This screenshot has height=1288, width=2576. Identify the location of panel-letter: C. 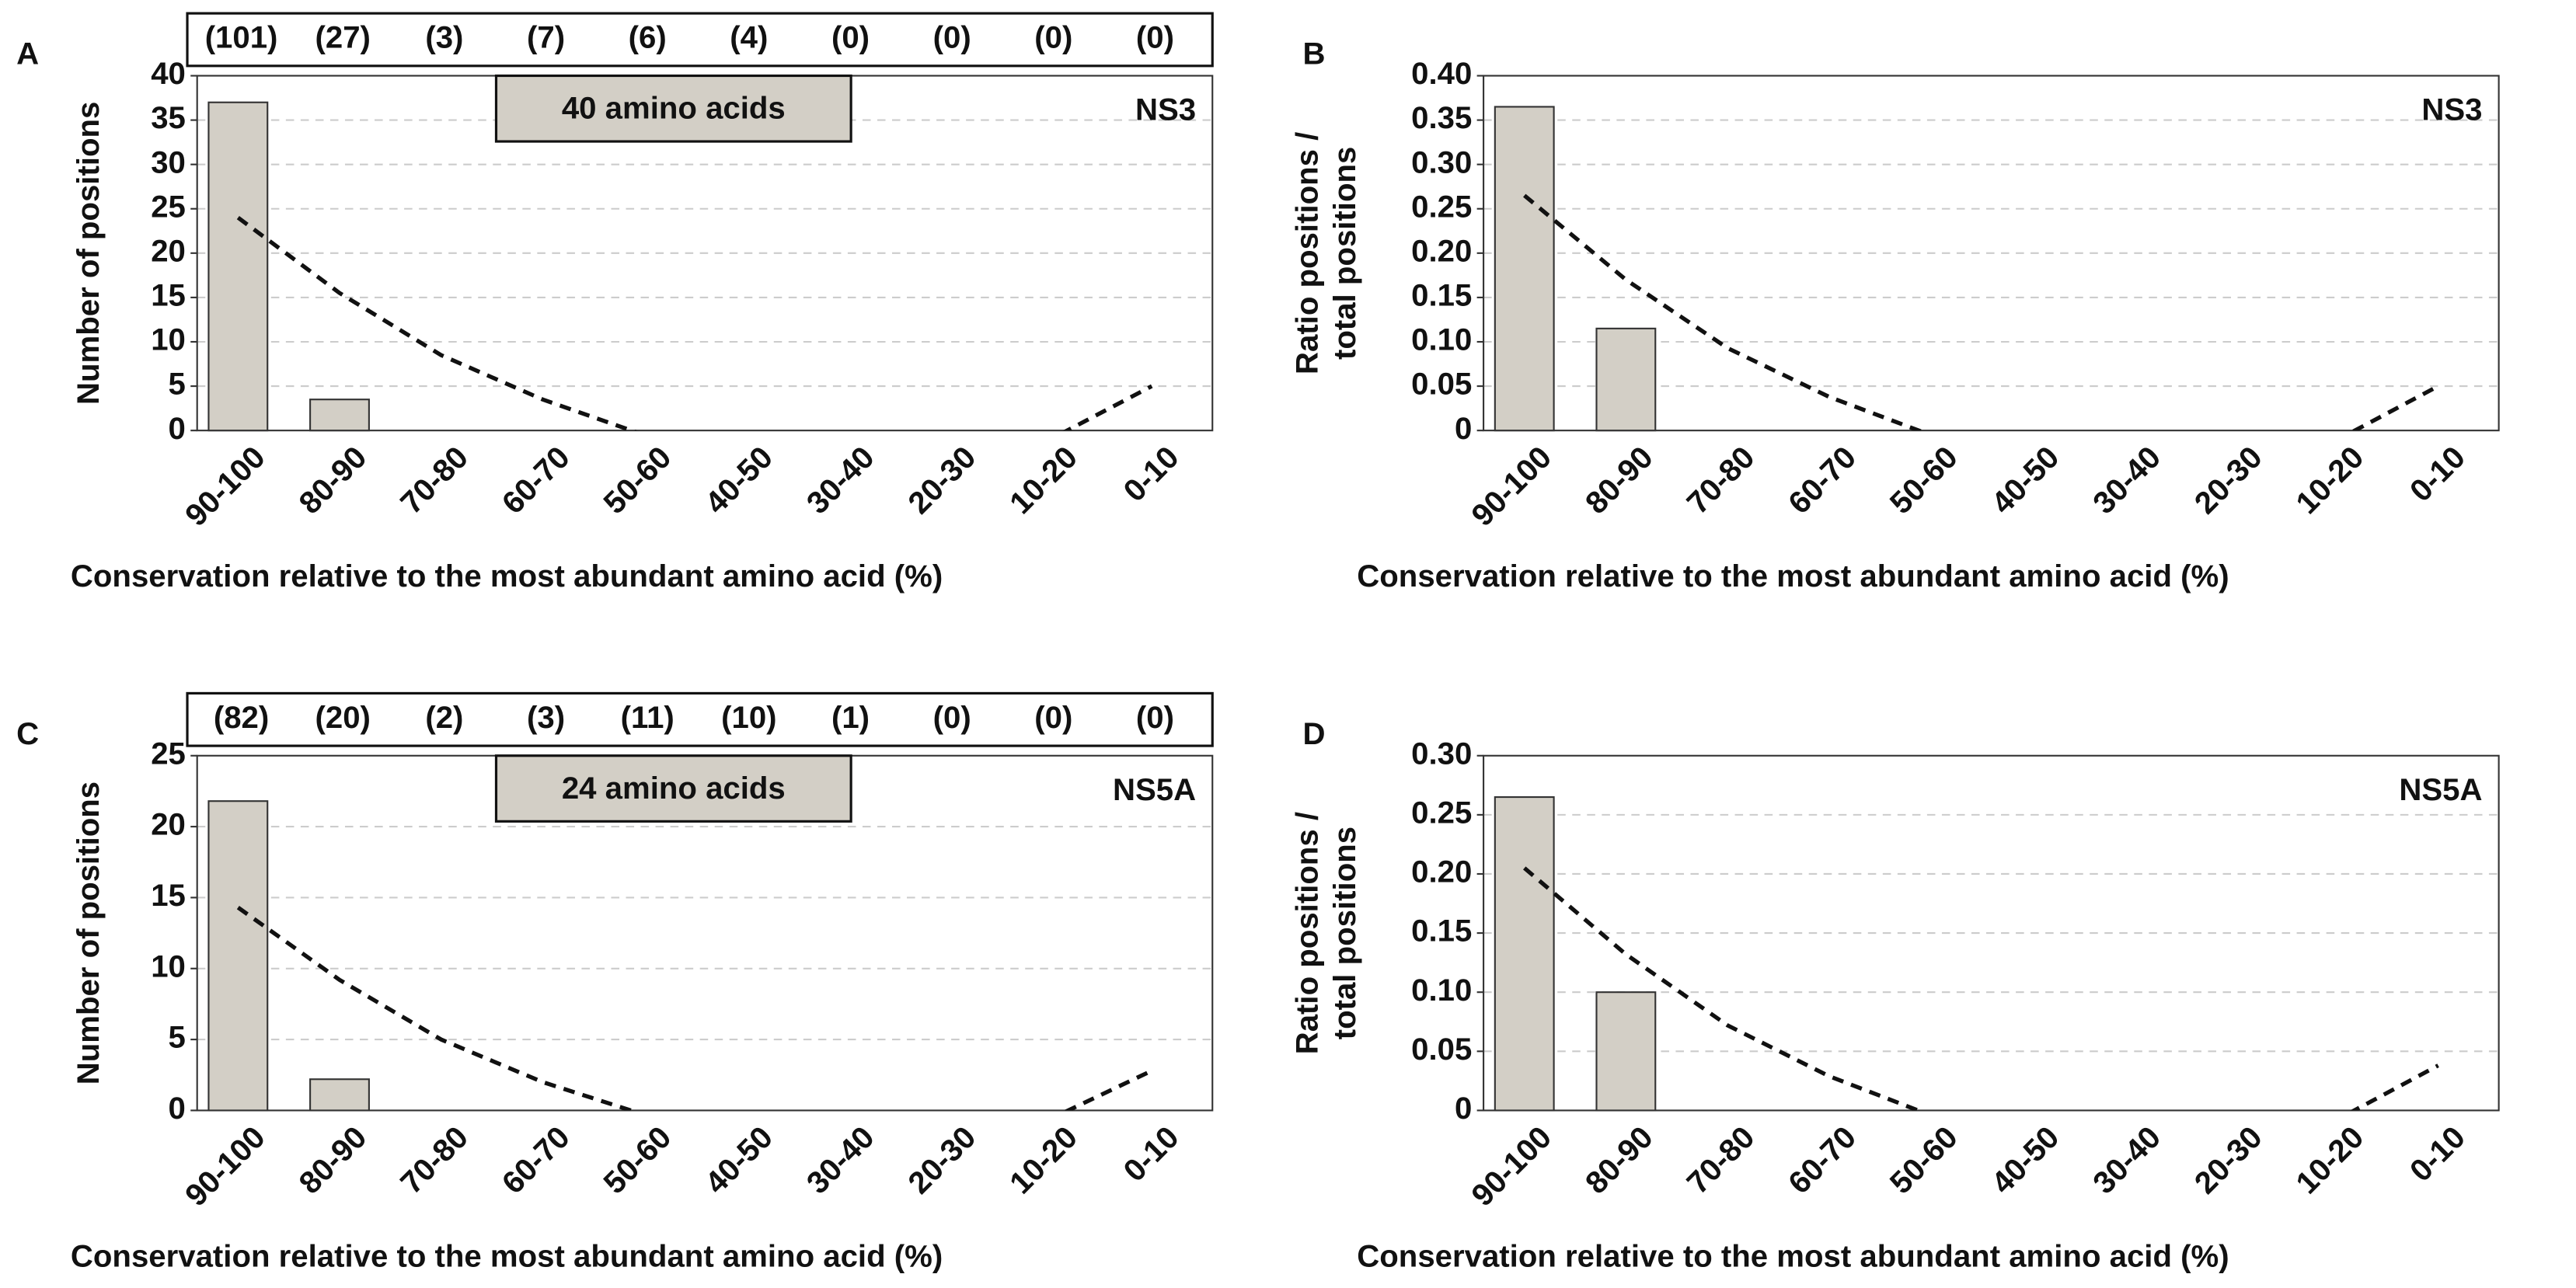
(27, 733).